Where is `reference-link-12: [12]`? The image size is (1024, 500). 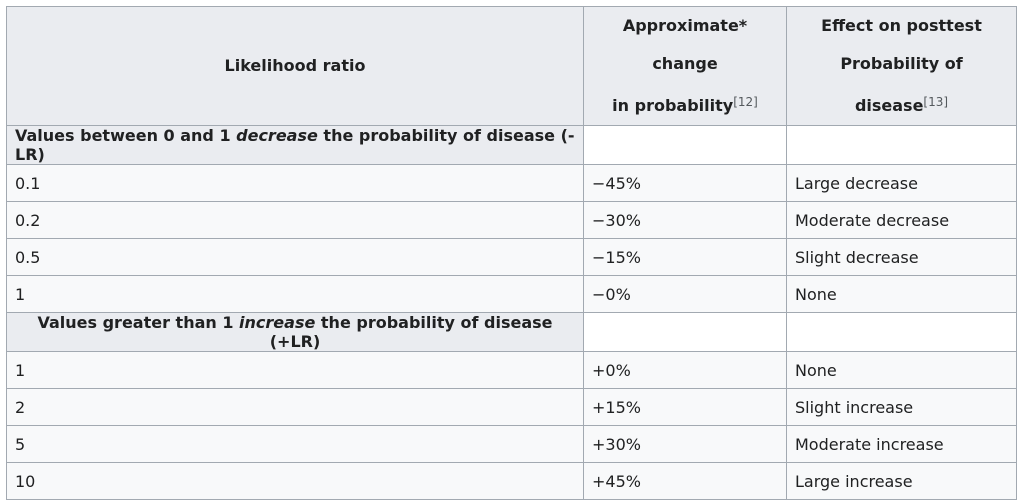 reference-link-12: [12] is located at coordinates (745, 102).